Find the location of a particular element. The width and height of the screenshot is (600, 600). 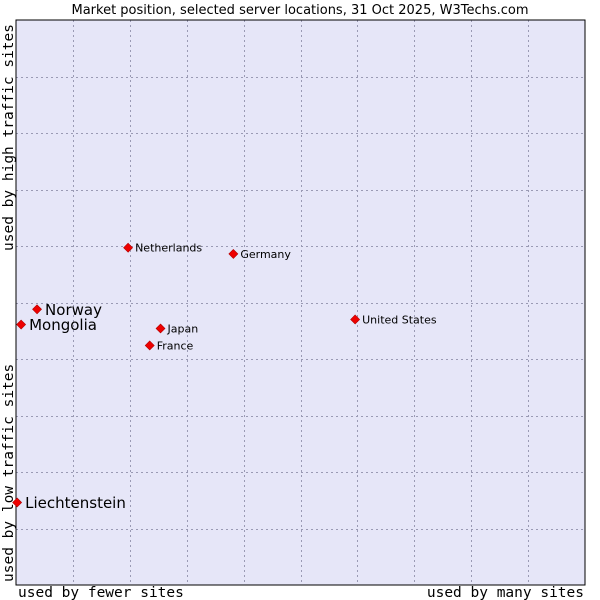

point-label: Liechtenstein is located at coordinates (75, 503).